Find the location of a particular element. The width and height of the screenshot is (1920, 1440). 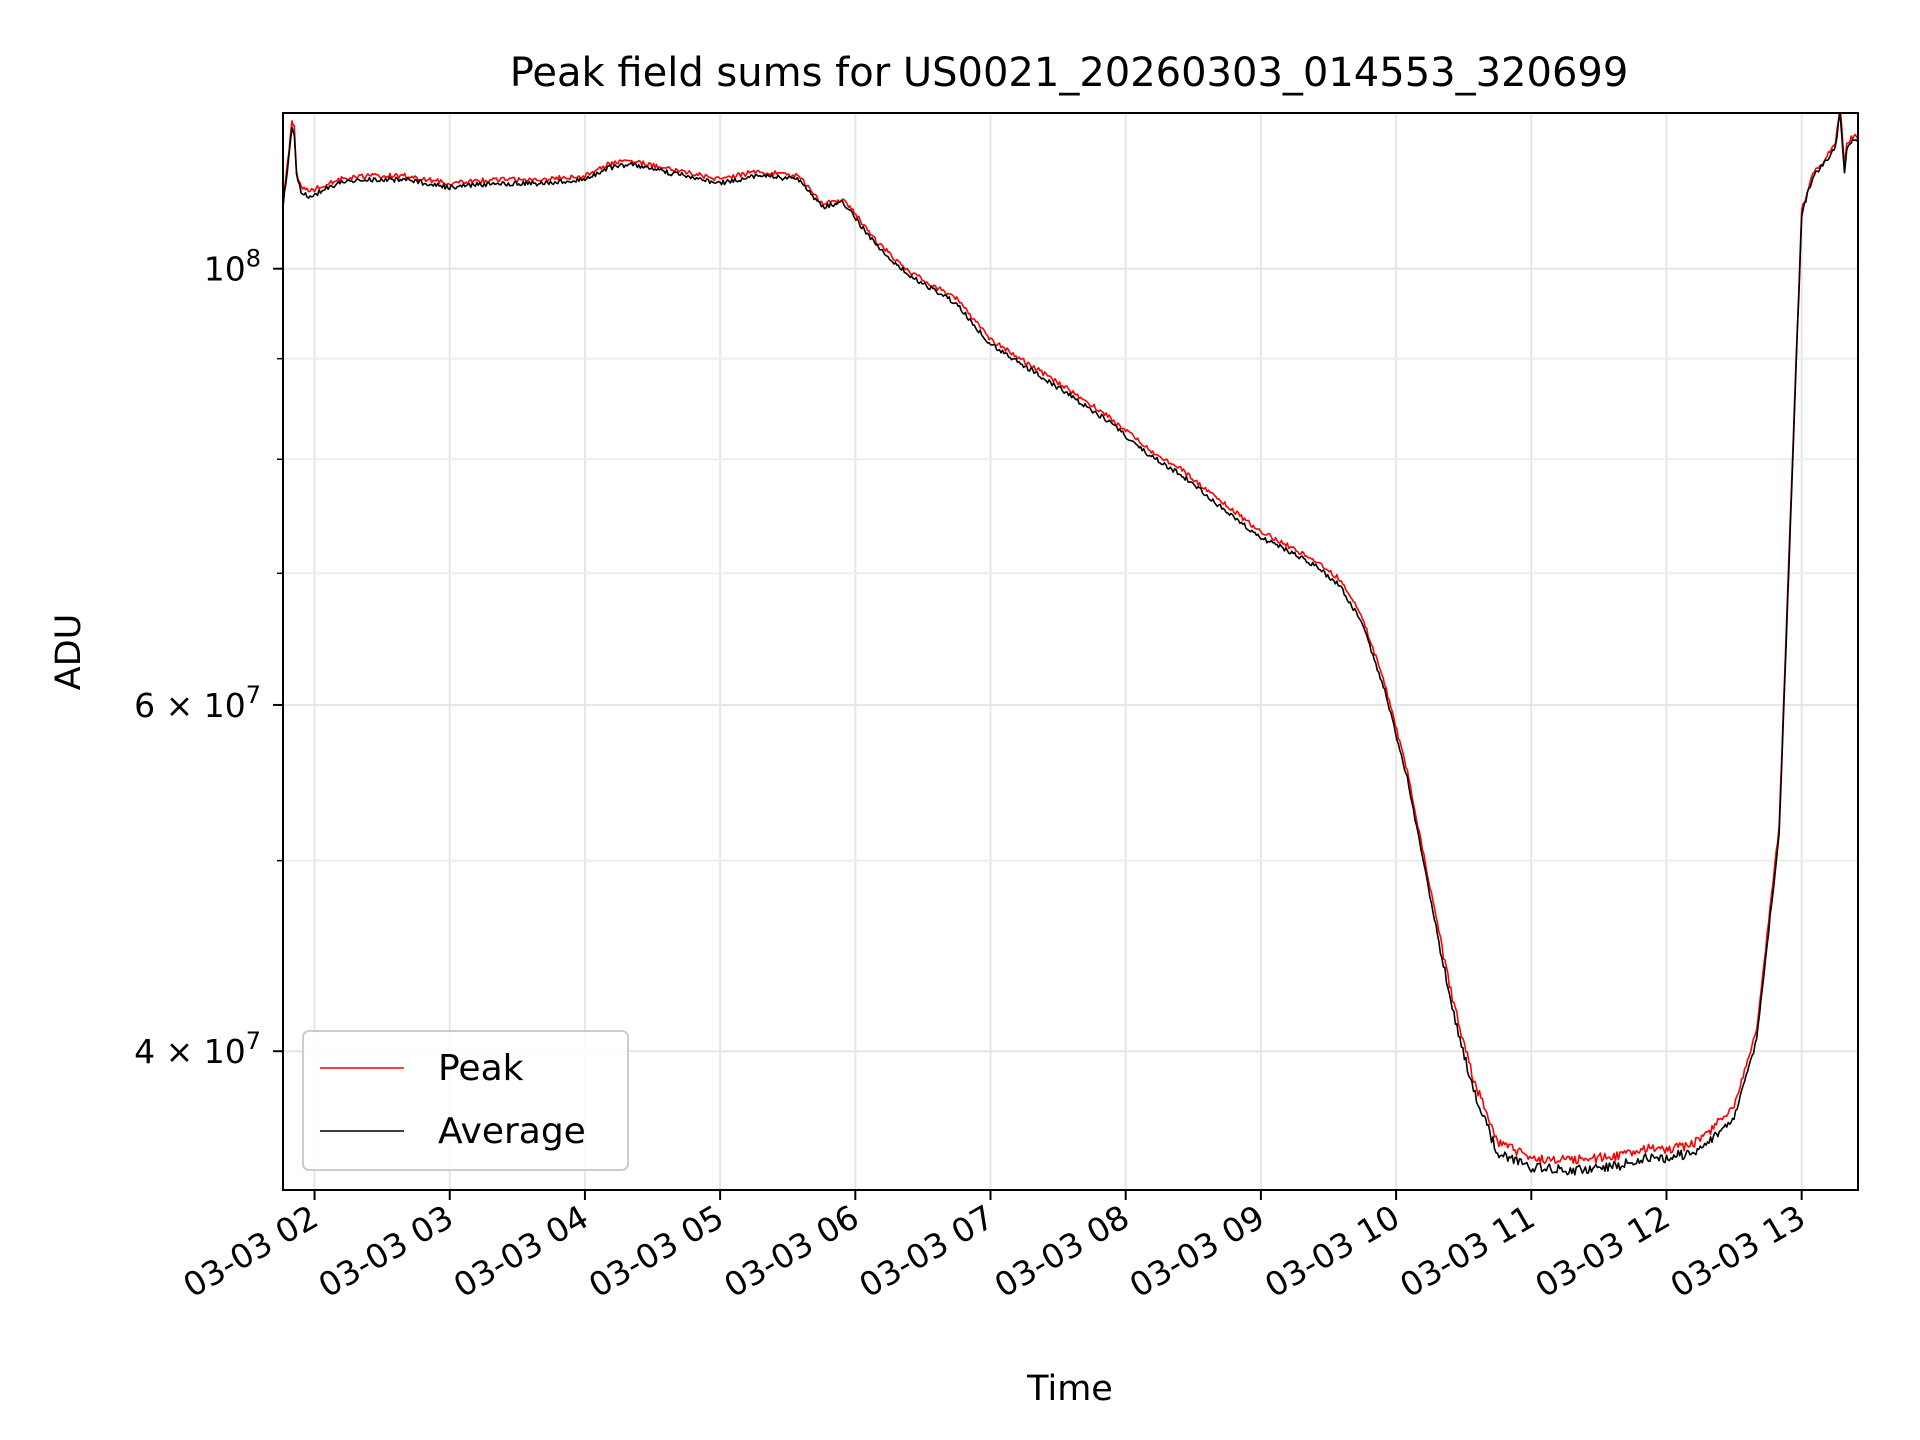

legend-label-peak: Peak is located at coordinates (481, 1068).